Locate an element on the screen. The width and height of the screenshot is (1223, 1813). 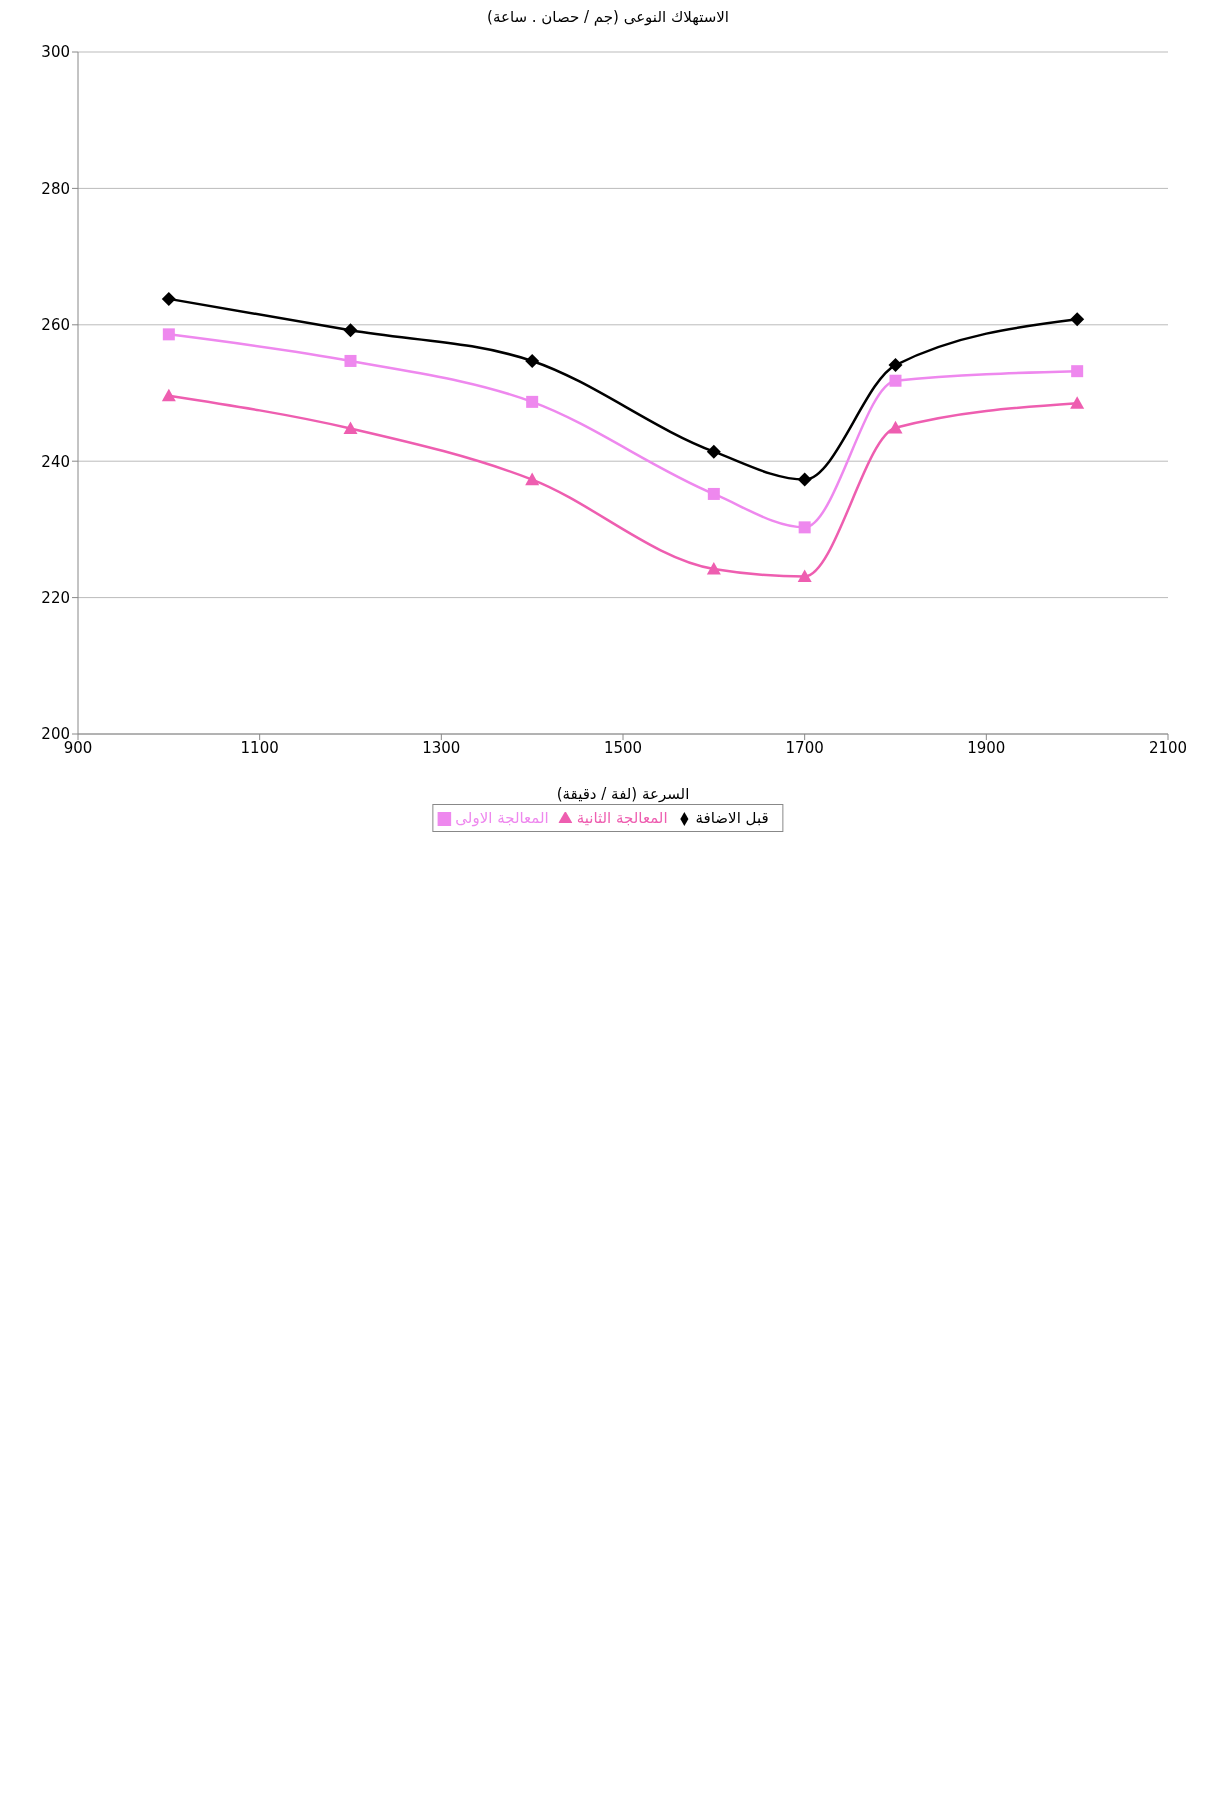
x-tick-label: 2100 is located at coordinates (1168, 747).